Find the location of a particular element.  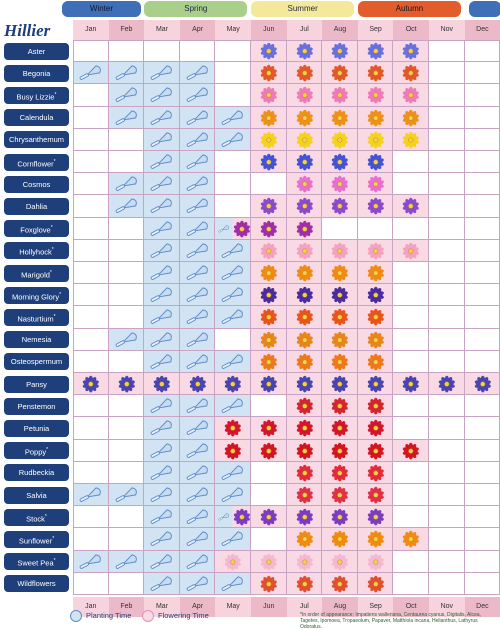

cell-wildflowers-nov is located at coordinates (447, 583).